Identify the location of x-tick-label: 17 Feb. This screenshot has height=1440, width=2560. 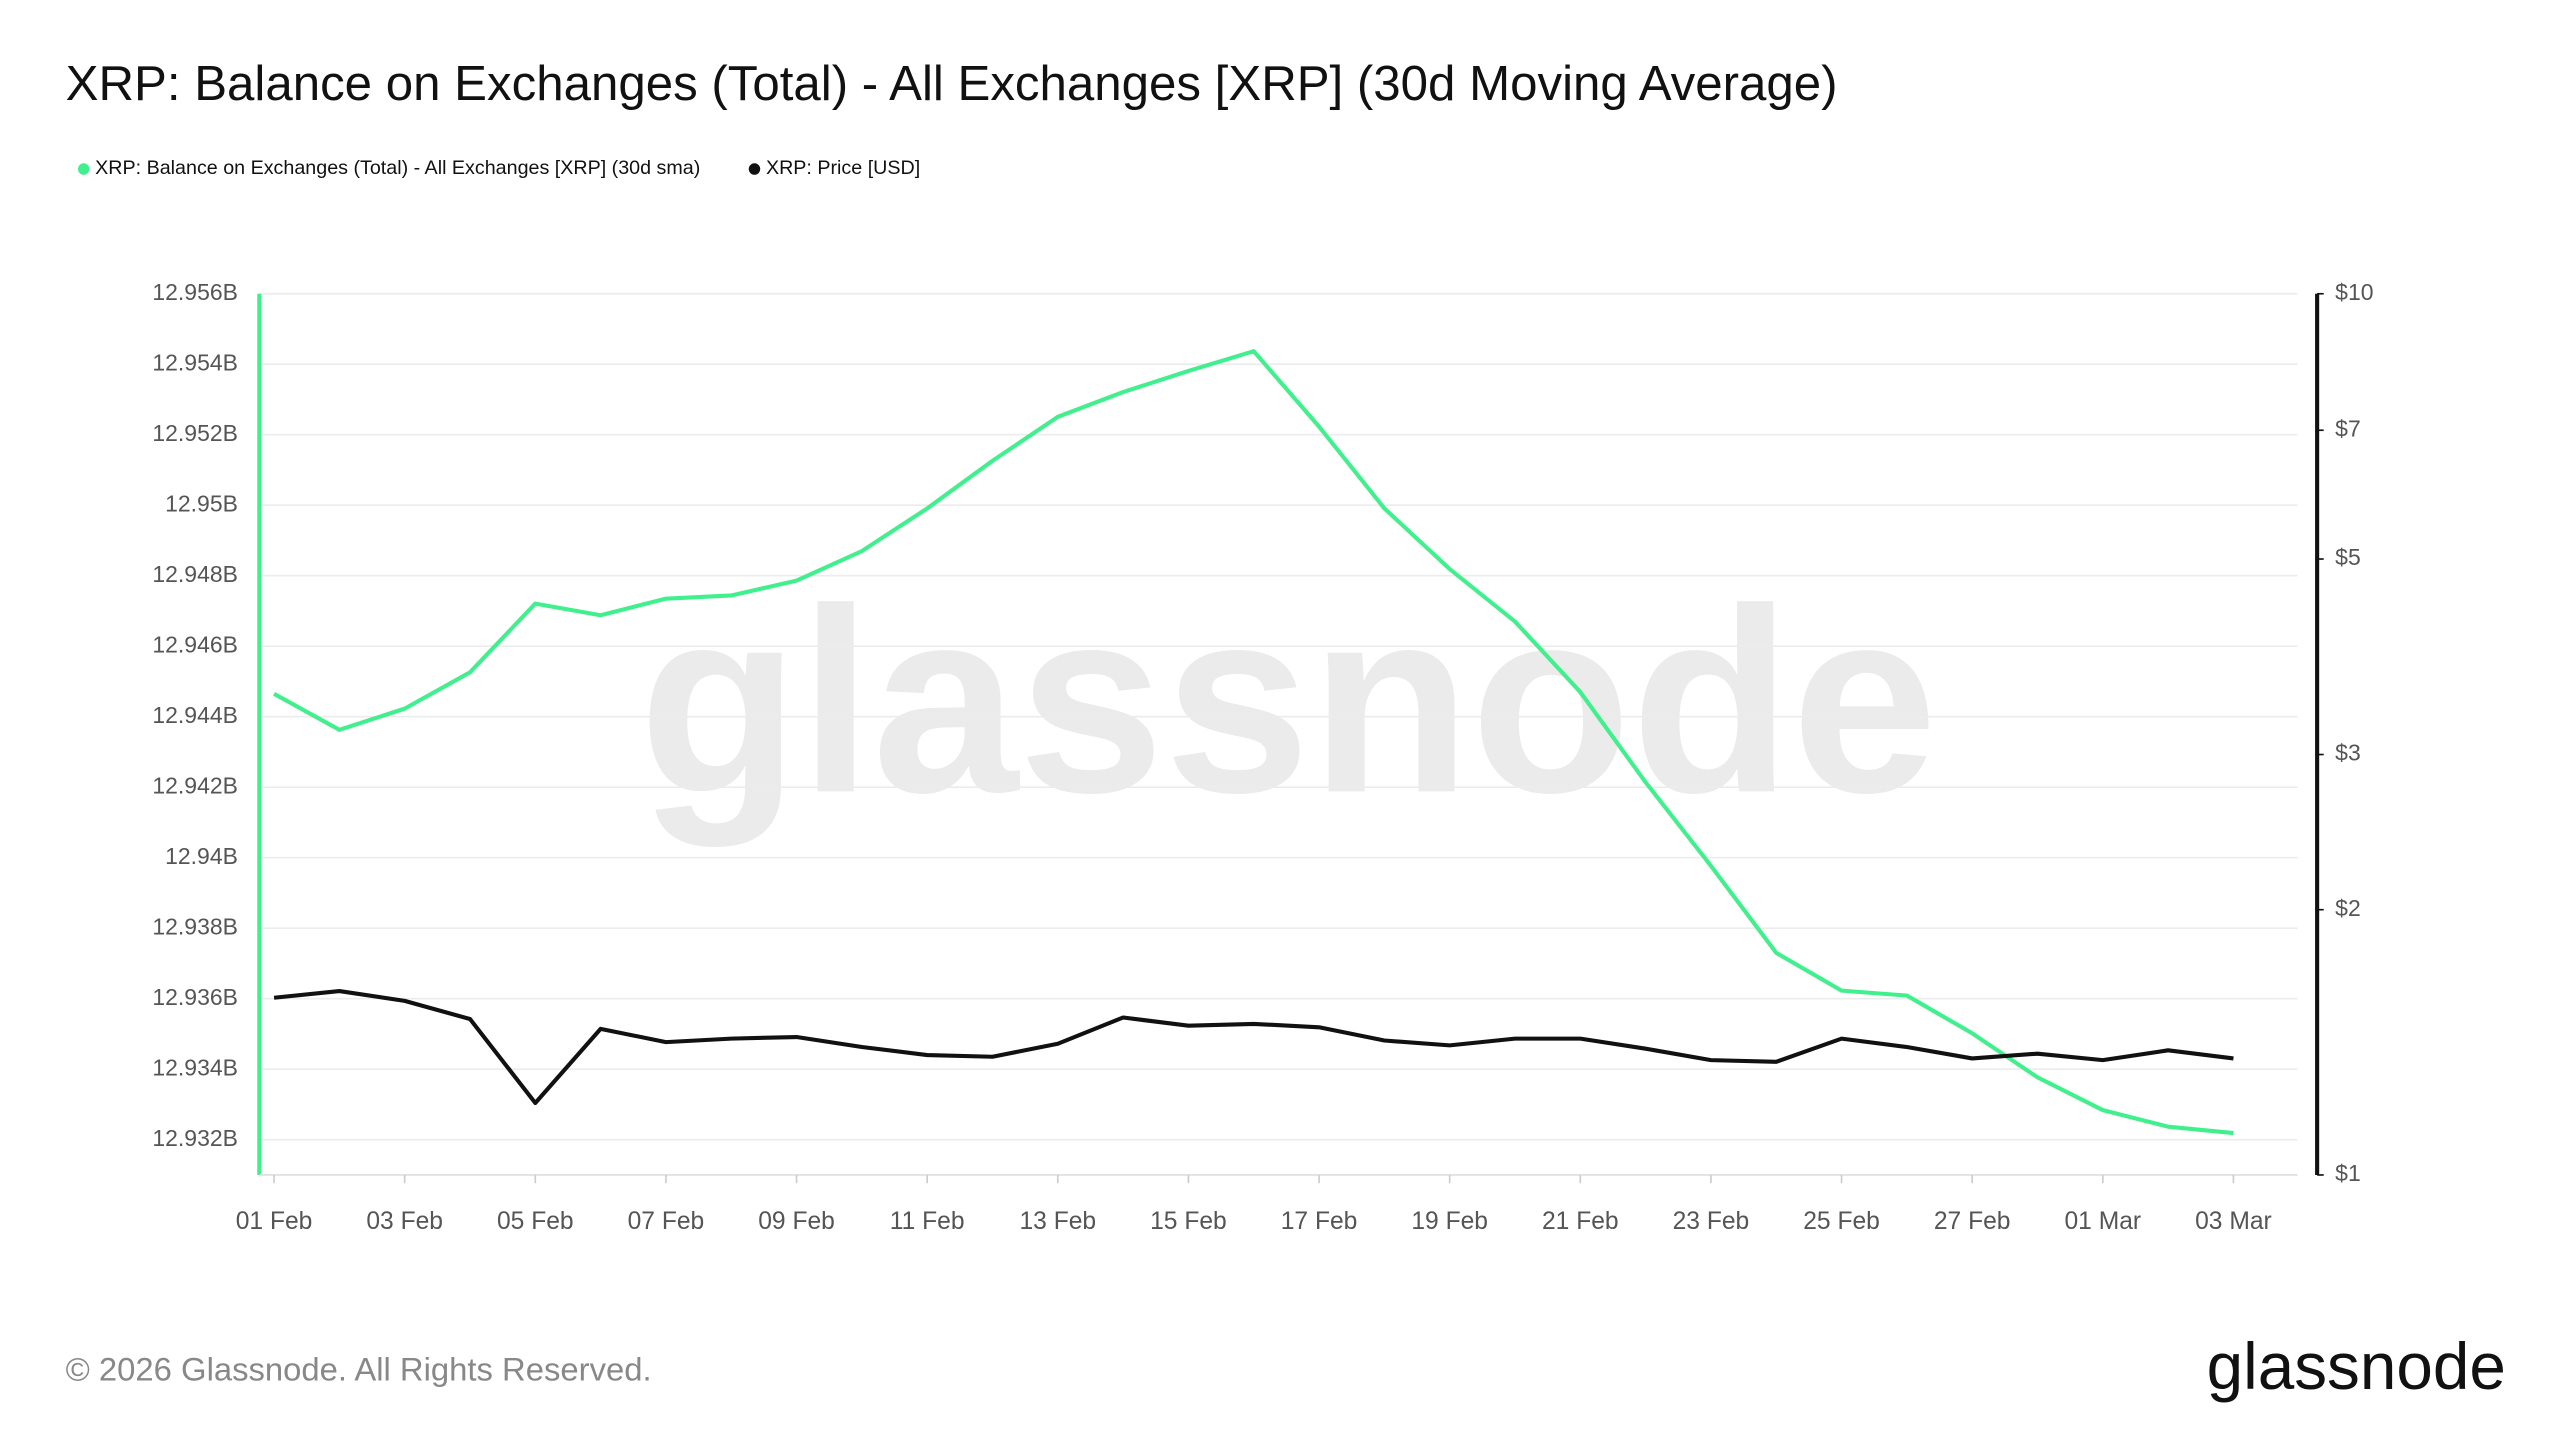
(1319, 1221).